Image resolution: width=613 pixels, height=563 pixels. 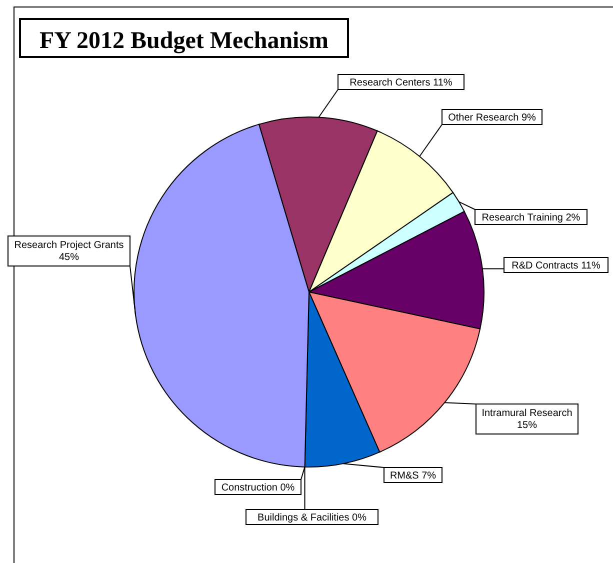 I want to click on category-label: Buildings & Facilities 0%, so click(x=312, y=518).